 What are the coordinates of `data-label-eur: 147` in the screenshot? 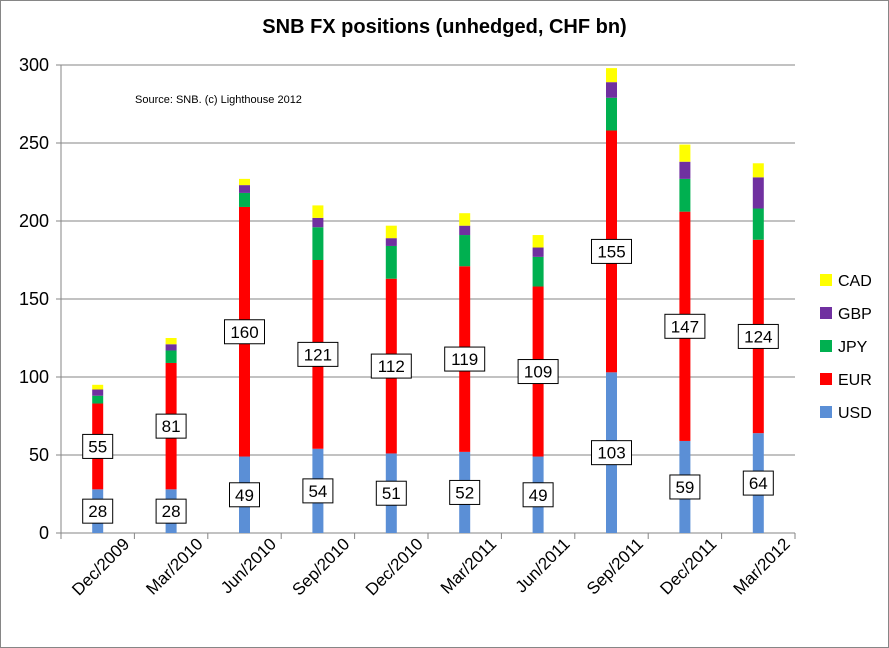 It's located at (685, 326).